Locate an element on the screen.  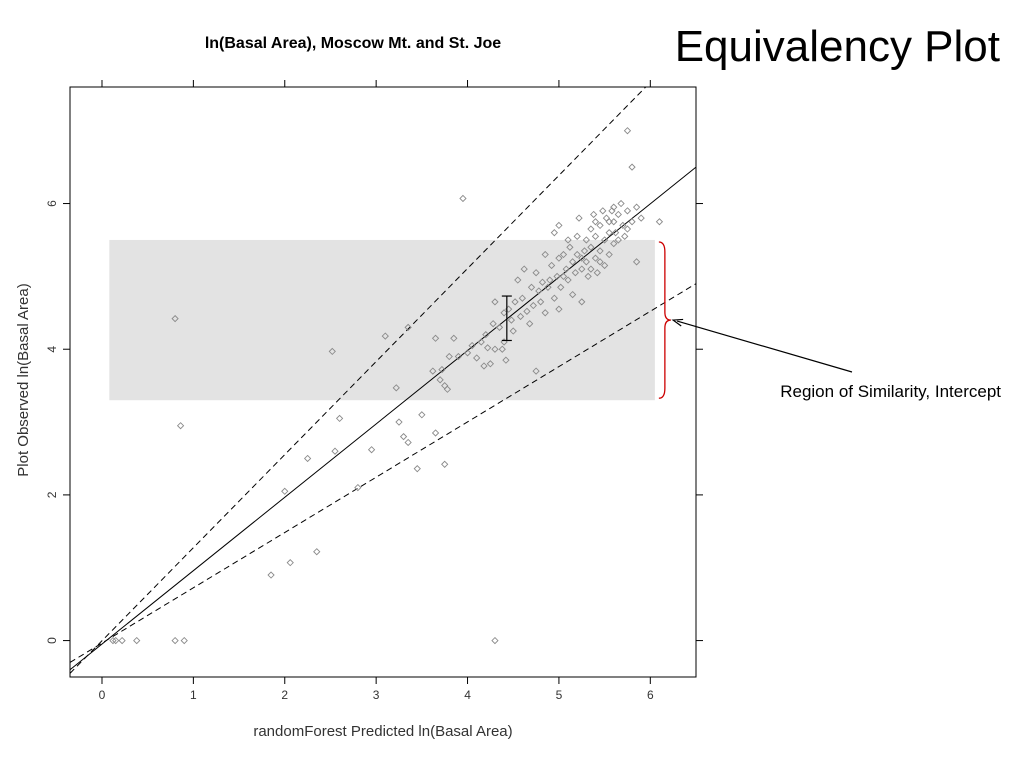
x-tick-label: 6 is located at coordinates (650, 695).